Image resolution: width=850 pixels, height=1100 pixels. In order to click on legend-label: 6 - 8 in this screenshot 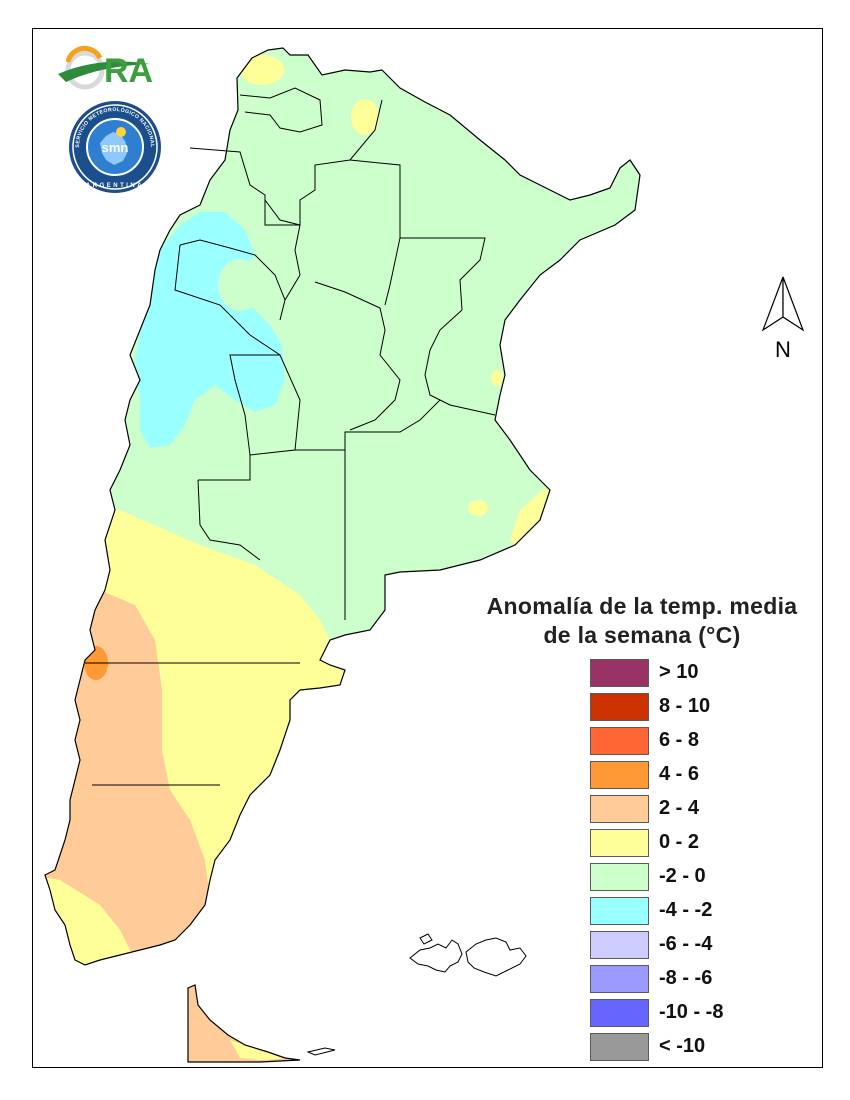, I will do `click(679, 740)`.